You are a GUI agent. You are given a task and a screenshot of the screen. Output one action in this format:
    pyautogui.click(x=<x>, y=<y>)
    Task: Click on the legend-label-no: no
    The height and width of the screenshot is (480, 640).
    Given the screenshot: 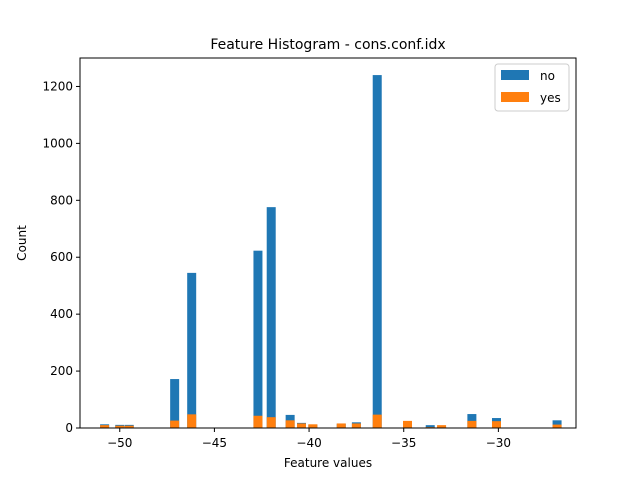 What is the action you would take?
    pyautogui.click(x=547, y=76)
    